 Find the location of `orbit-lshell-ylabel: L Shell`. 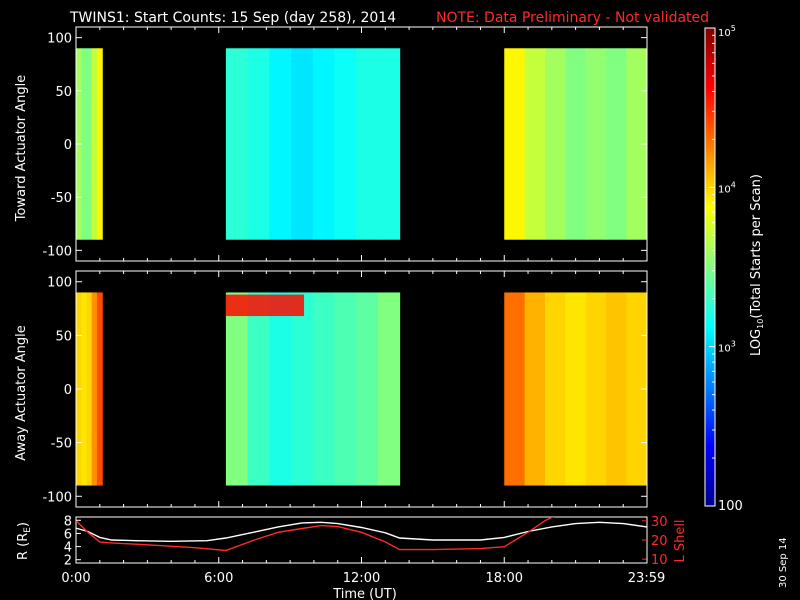

orbit-lshell-ylabel: L Shell is located at coordinates (680, 540).